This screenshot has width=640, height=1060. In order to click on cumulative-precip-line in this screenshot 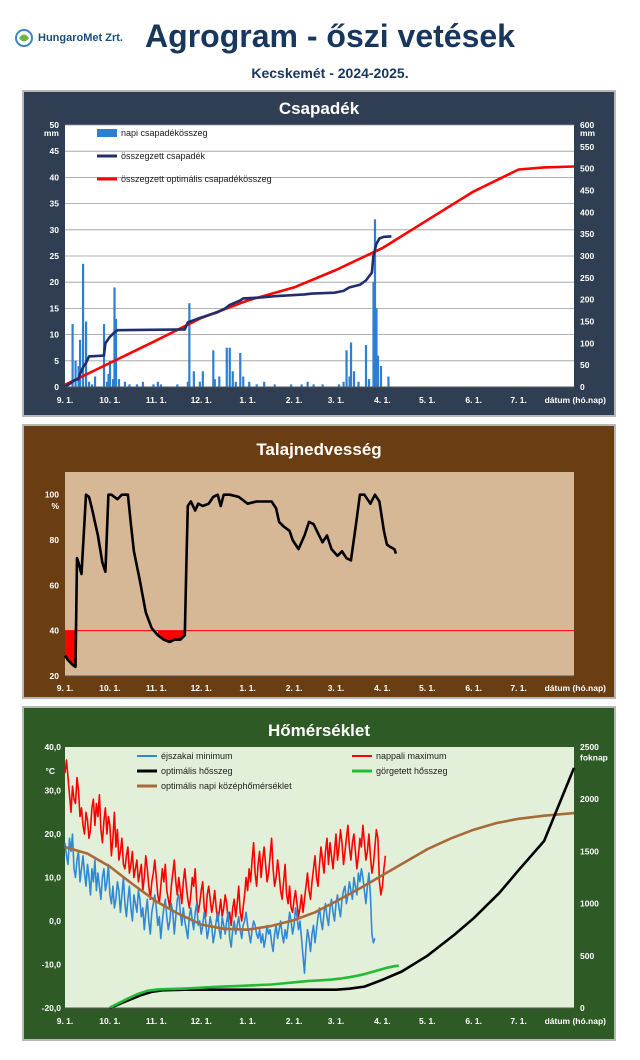, I will do `click(228, 312)`.